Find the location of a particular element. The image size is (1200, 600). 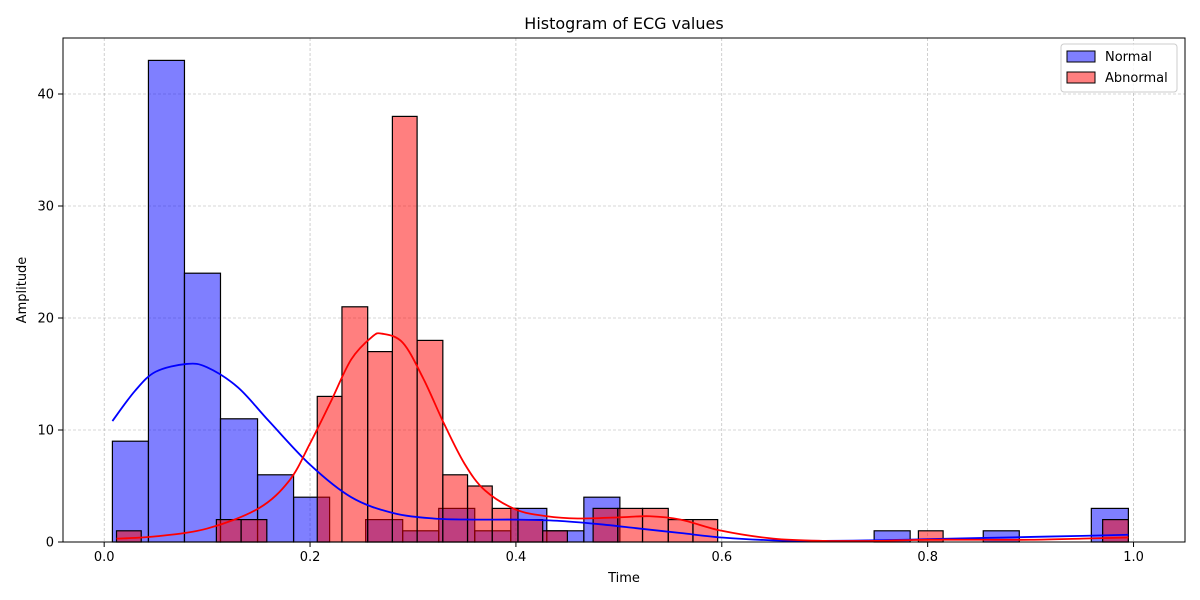

x-tick-label: 0.6 is located at coordinates (721, 557).